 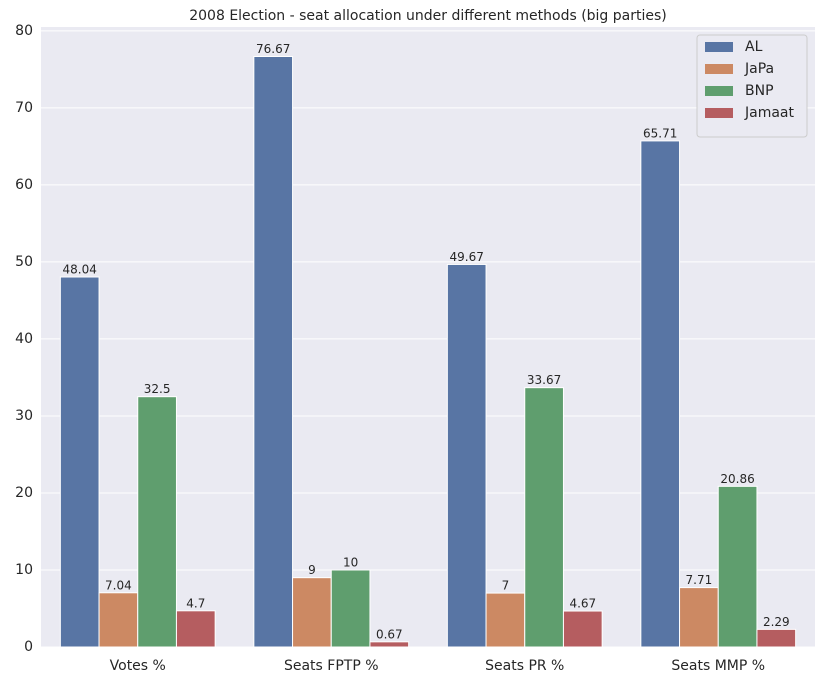 What do you see at coordinates (24, 108) in the screenshot?
I see `y-tick-label: 70` at bounding box center [24, 108].